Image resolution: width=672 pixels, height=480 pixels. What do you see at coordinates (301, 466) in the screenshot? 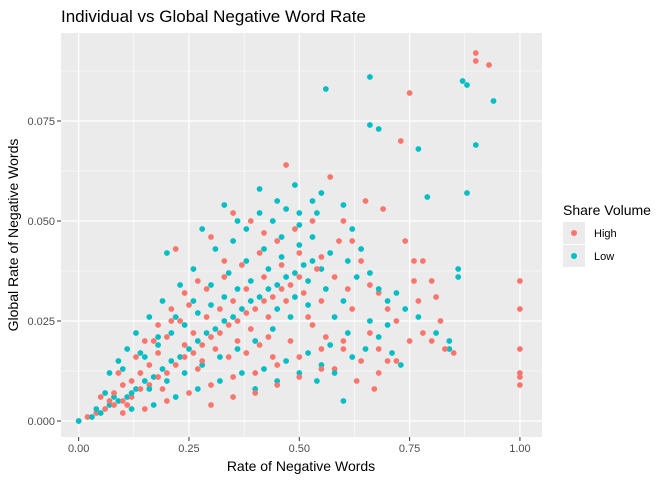
I see `x-axis-title: Rate of Negative Words` at bounding box center [301, 466].